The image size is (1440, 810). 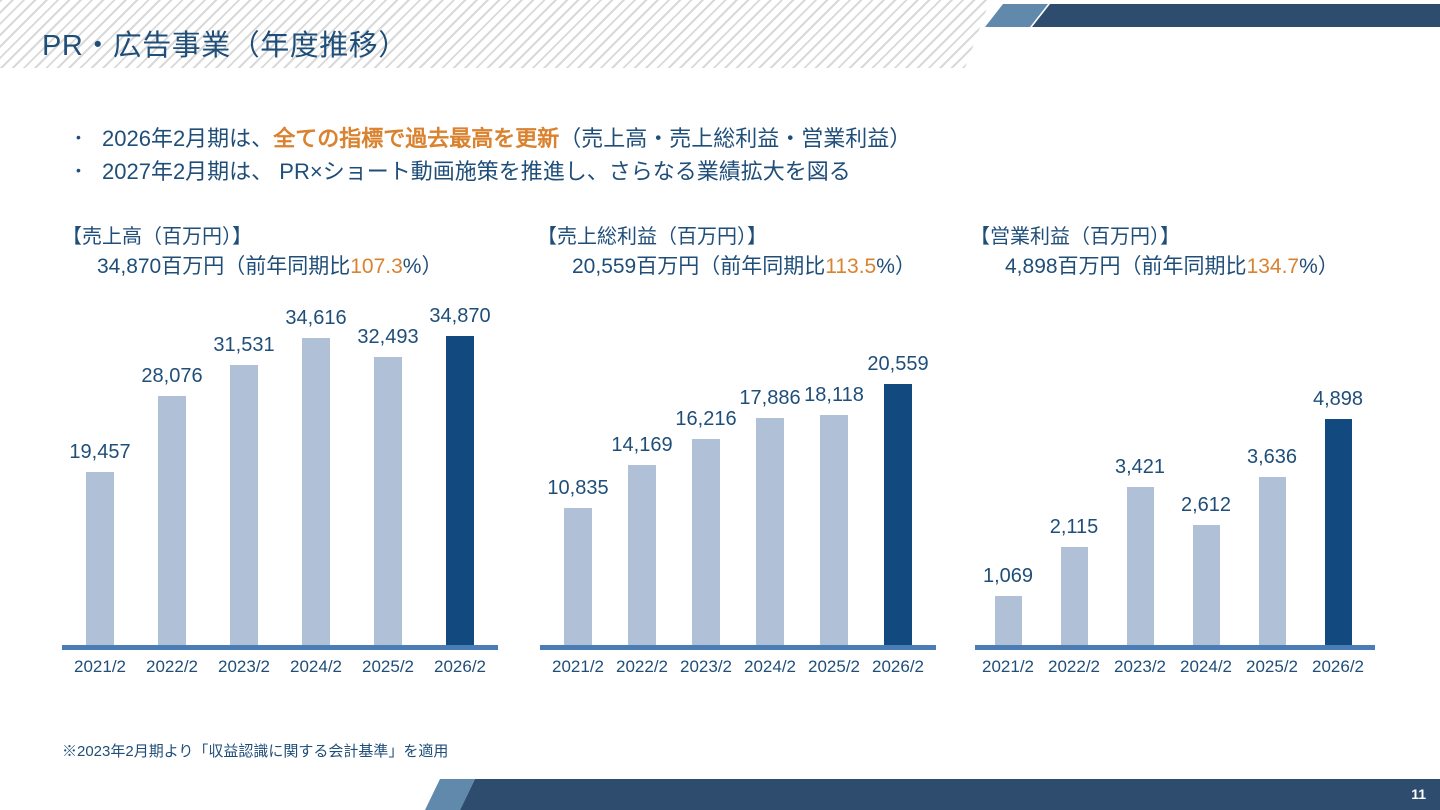 What do you see at coordinates (495, 34) in the screenshot?
I see `header-striped-band` at bounding box center [495, 34].